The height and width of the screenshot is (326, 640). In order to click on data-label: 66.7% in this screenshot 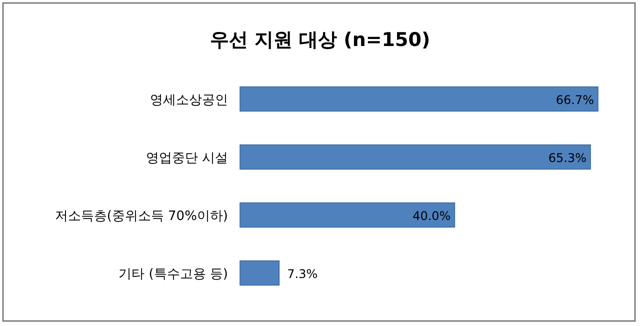, I will do `click(575, 100)`.